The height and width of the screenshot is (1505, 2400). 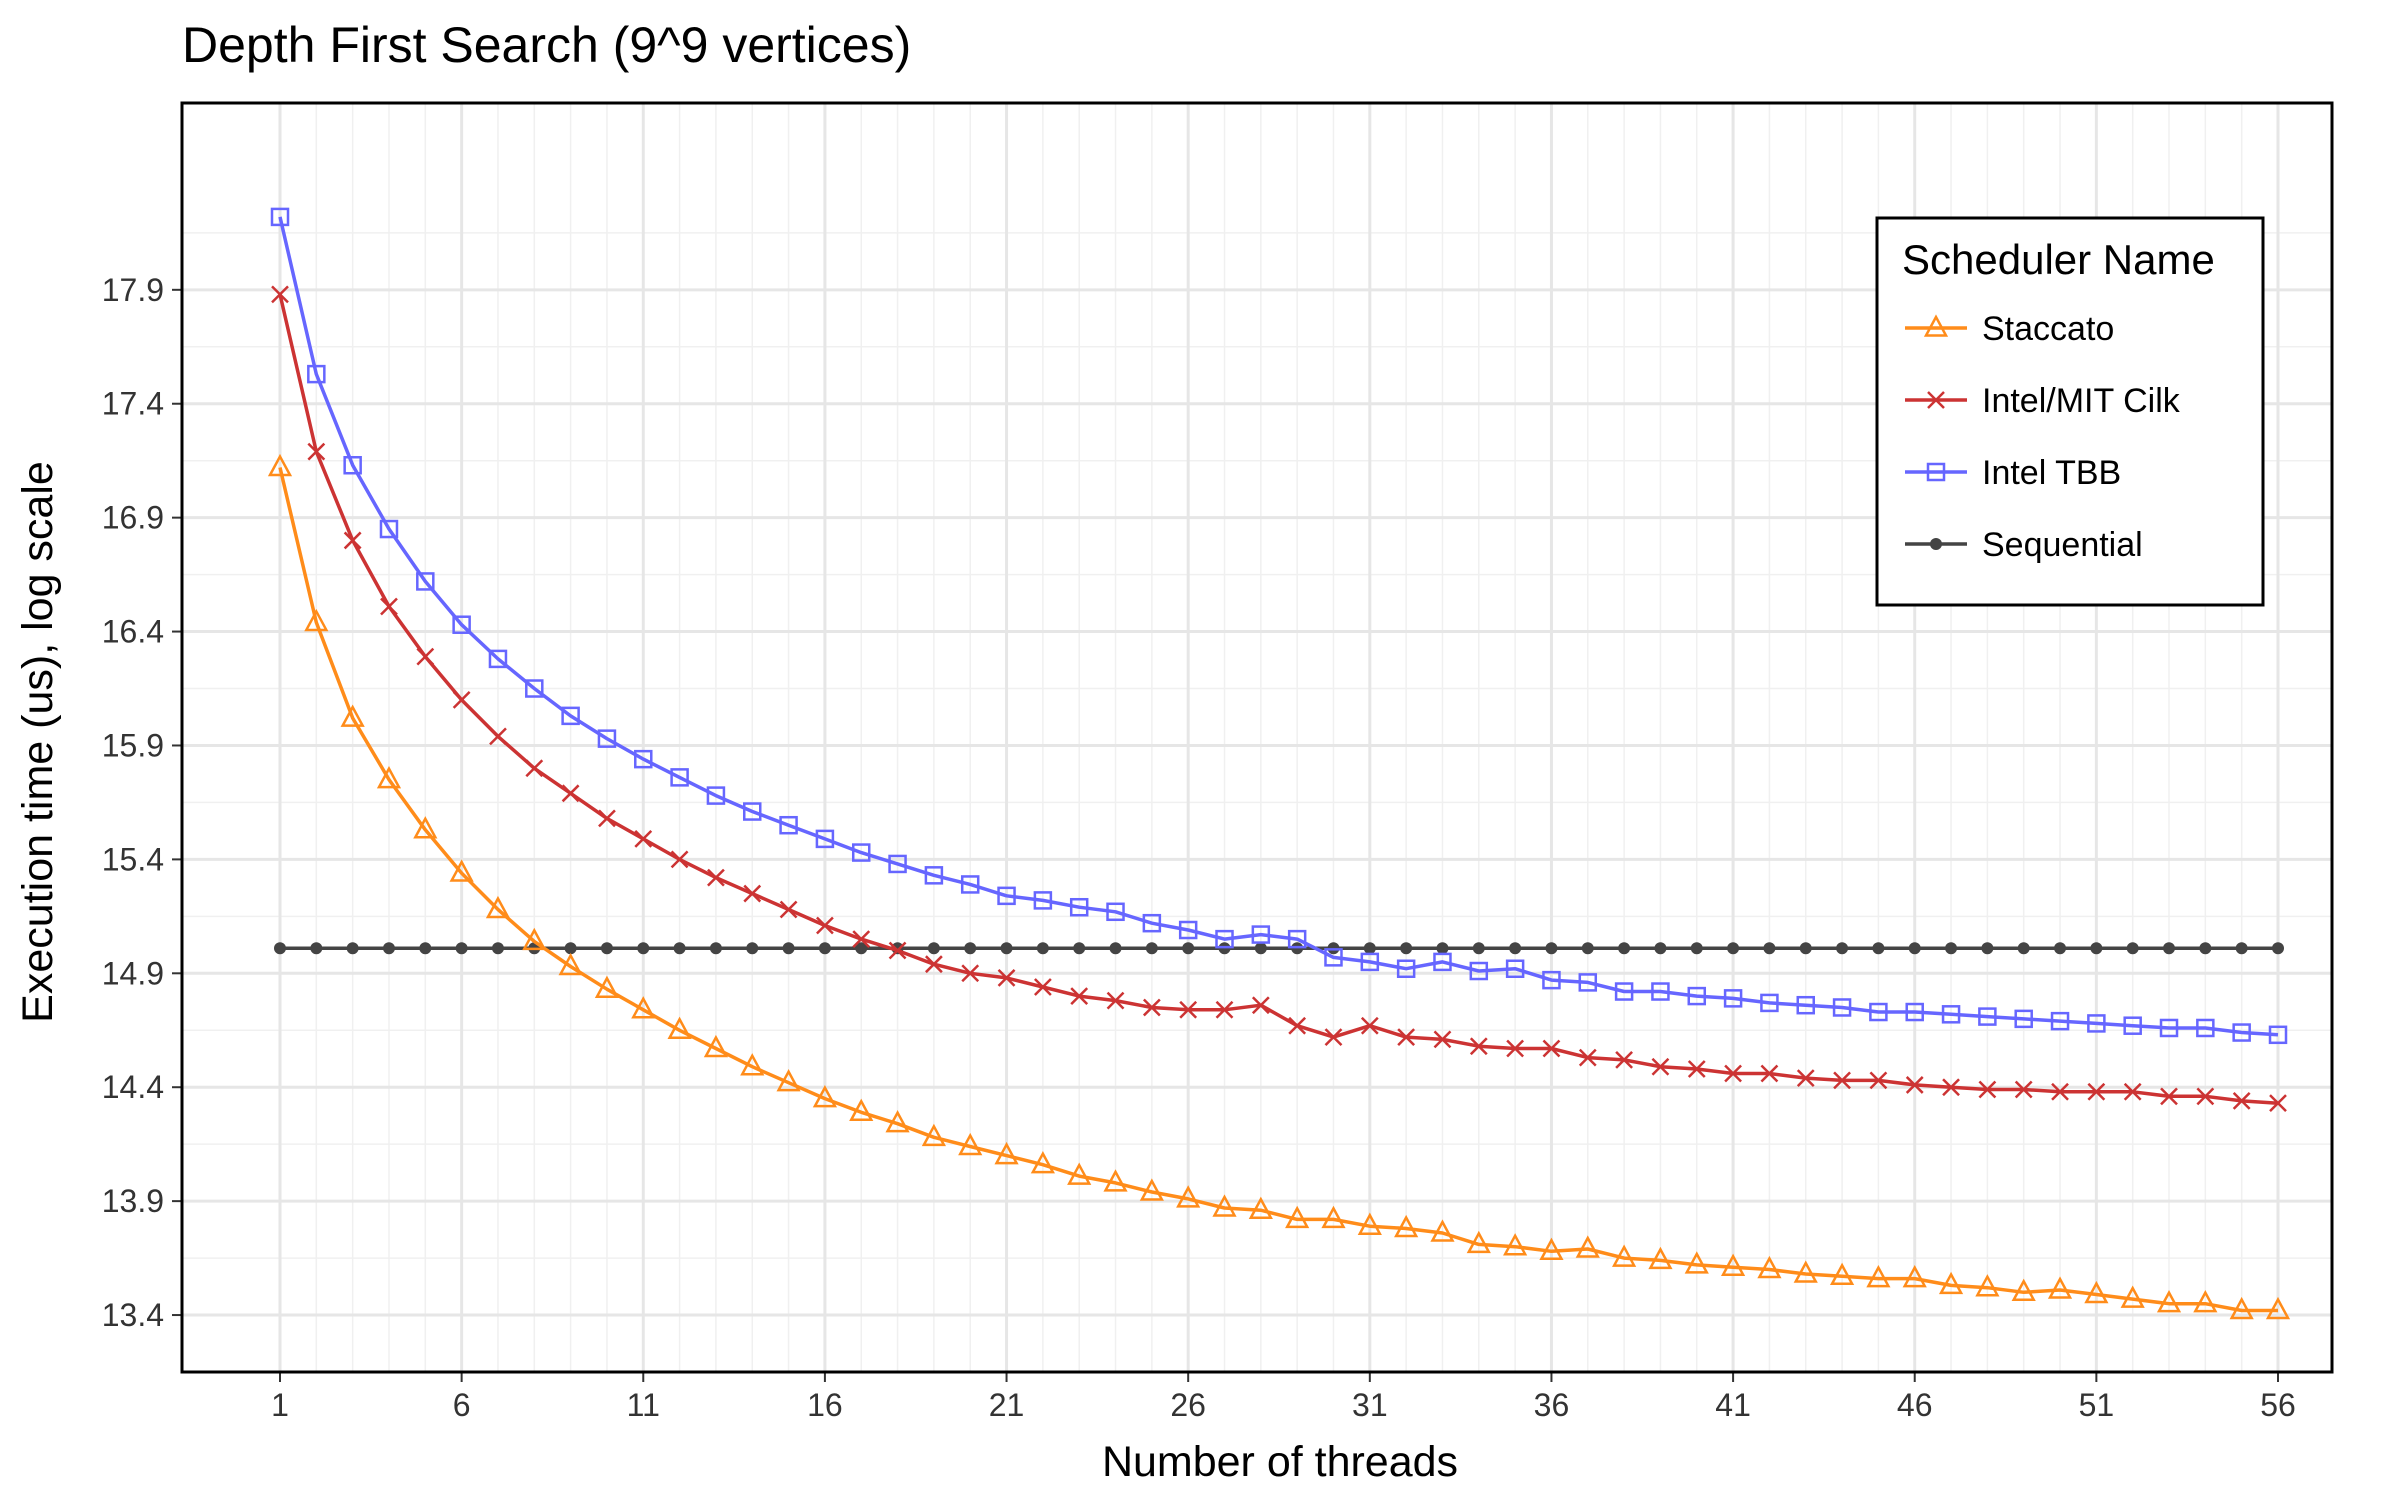 I want to click on x-tick-label: 26, so click(x=1188, y=1405).